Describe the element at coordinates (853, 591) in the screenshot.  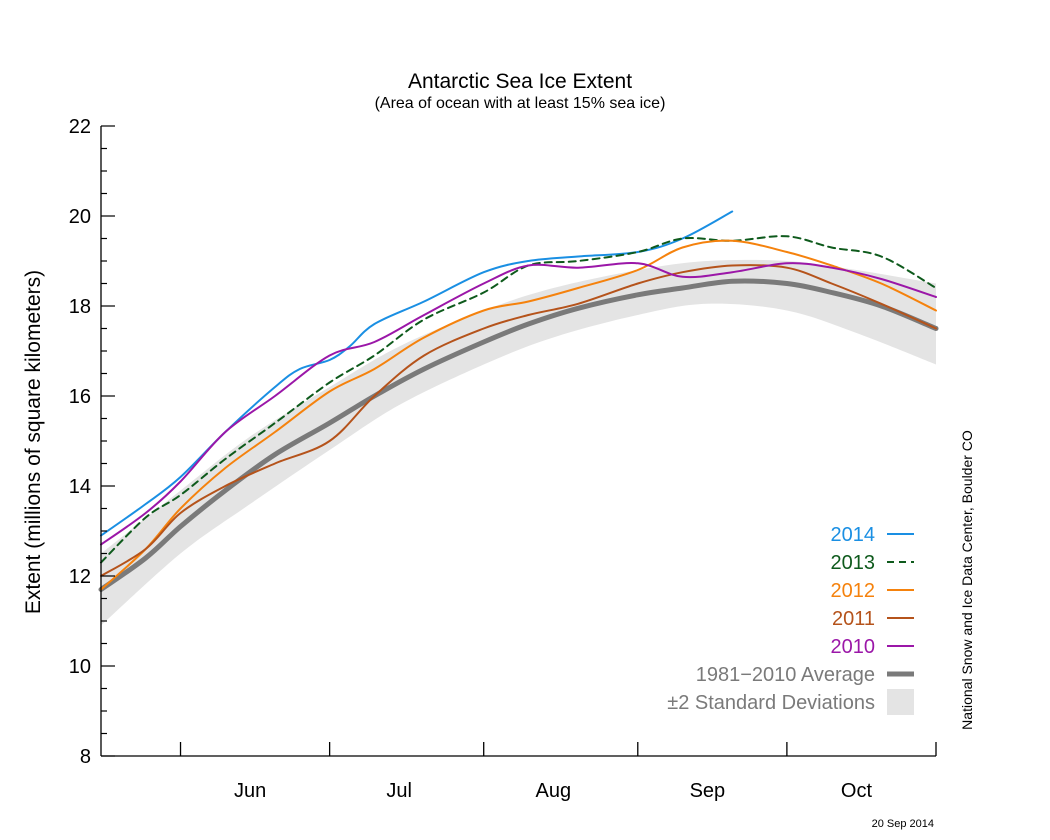
I see `legend-label: 2012` at that location.